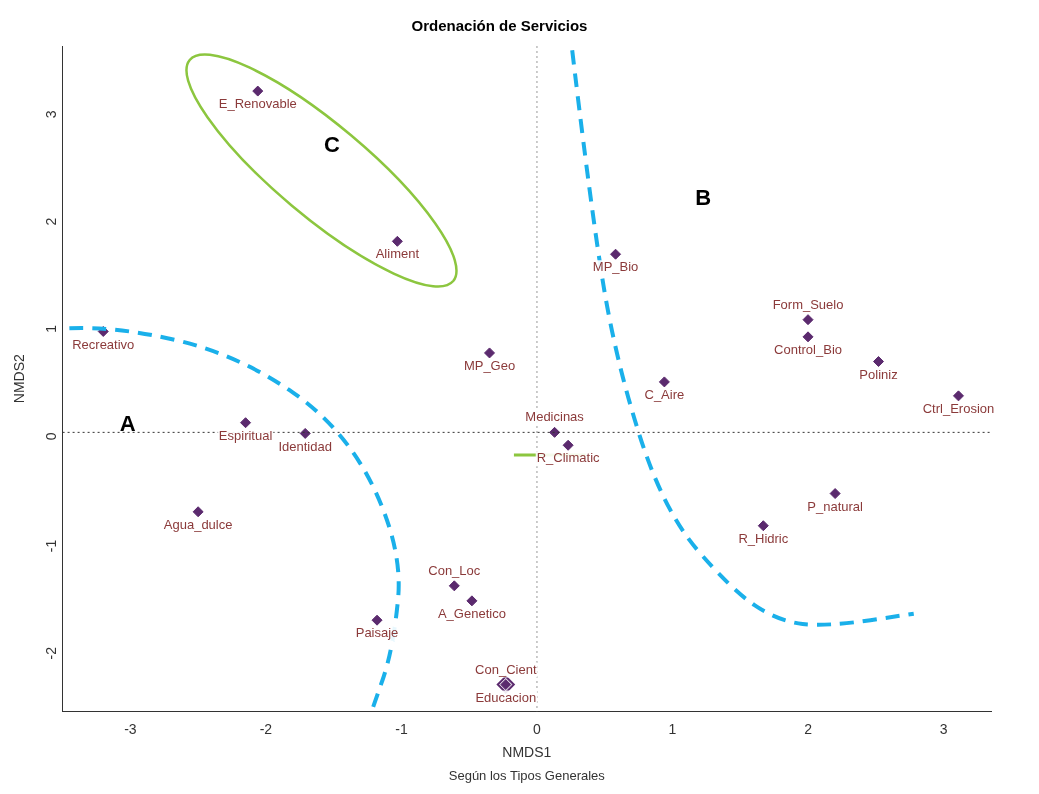 The image size is (1039, 794). Describe the element at coordinates (943, 728) in the screenshot. I see `x-tick-label: 3` at that location.